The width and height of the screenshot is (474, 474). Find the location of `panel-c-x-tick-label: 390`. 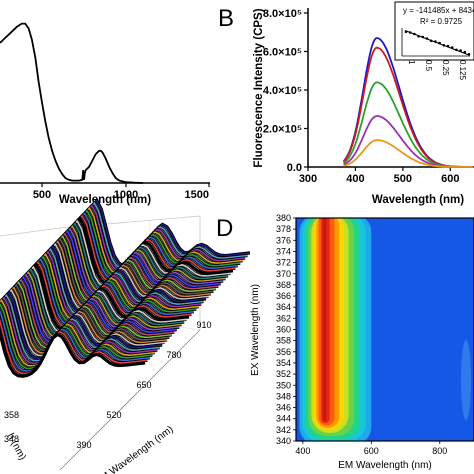

panel-c-x-tick-label: 390 is located at coordinates (83, 445).